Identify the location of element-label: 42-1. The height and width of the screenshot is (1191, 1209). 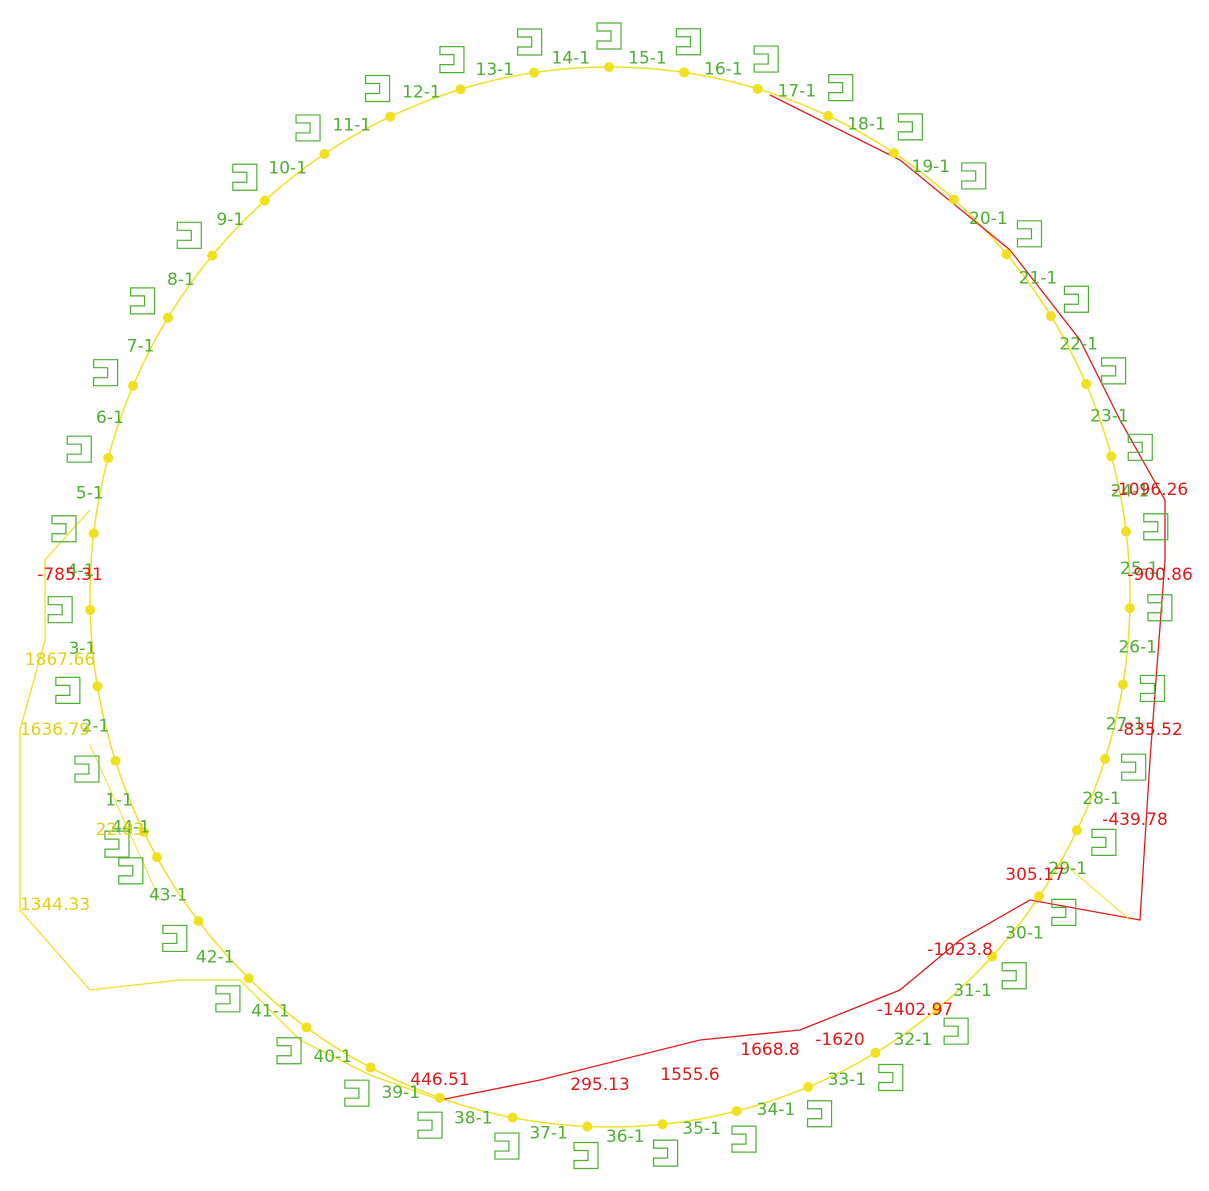
(215, 957).